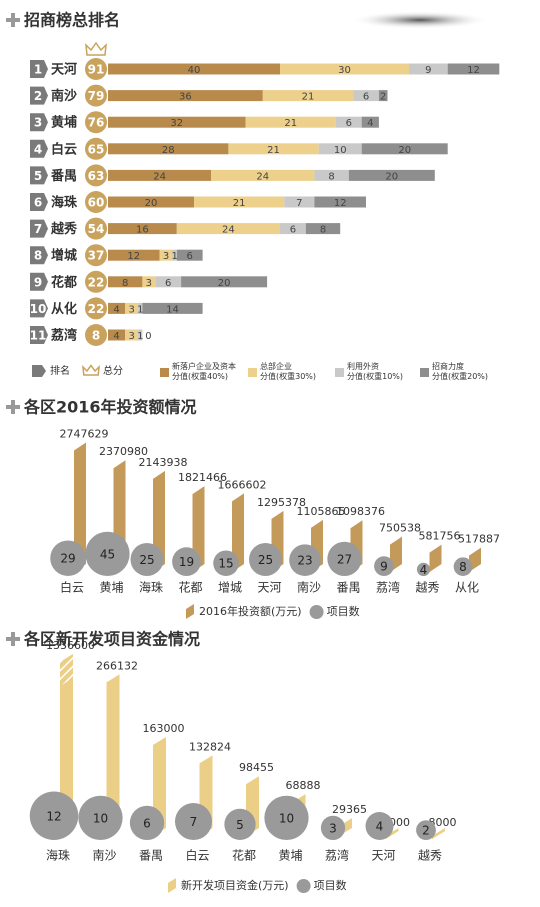  Describe the element at coordinates (96, 309) in the screenshot. I see `total-score: 22` at that location.